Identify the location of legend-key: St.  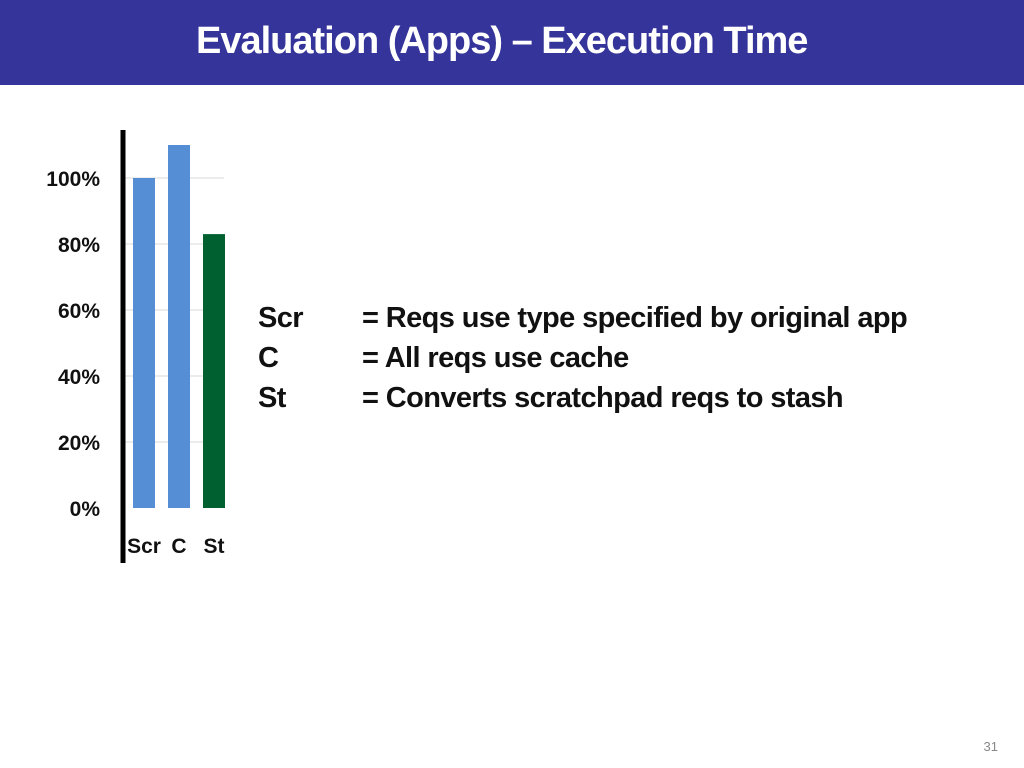
(272, 398).